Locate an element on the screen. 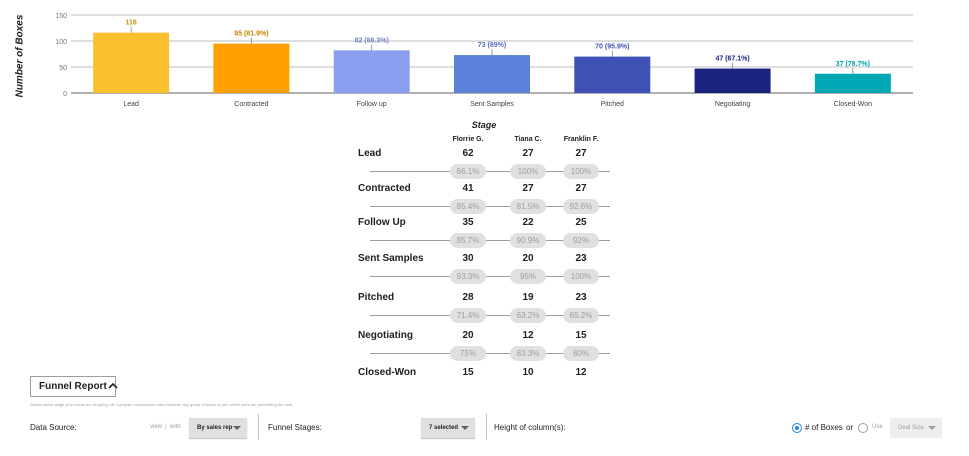 The height and width of the screenshot is (456, 969). stage-count: 35 is located at coordinates (468, 222).